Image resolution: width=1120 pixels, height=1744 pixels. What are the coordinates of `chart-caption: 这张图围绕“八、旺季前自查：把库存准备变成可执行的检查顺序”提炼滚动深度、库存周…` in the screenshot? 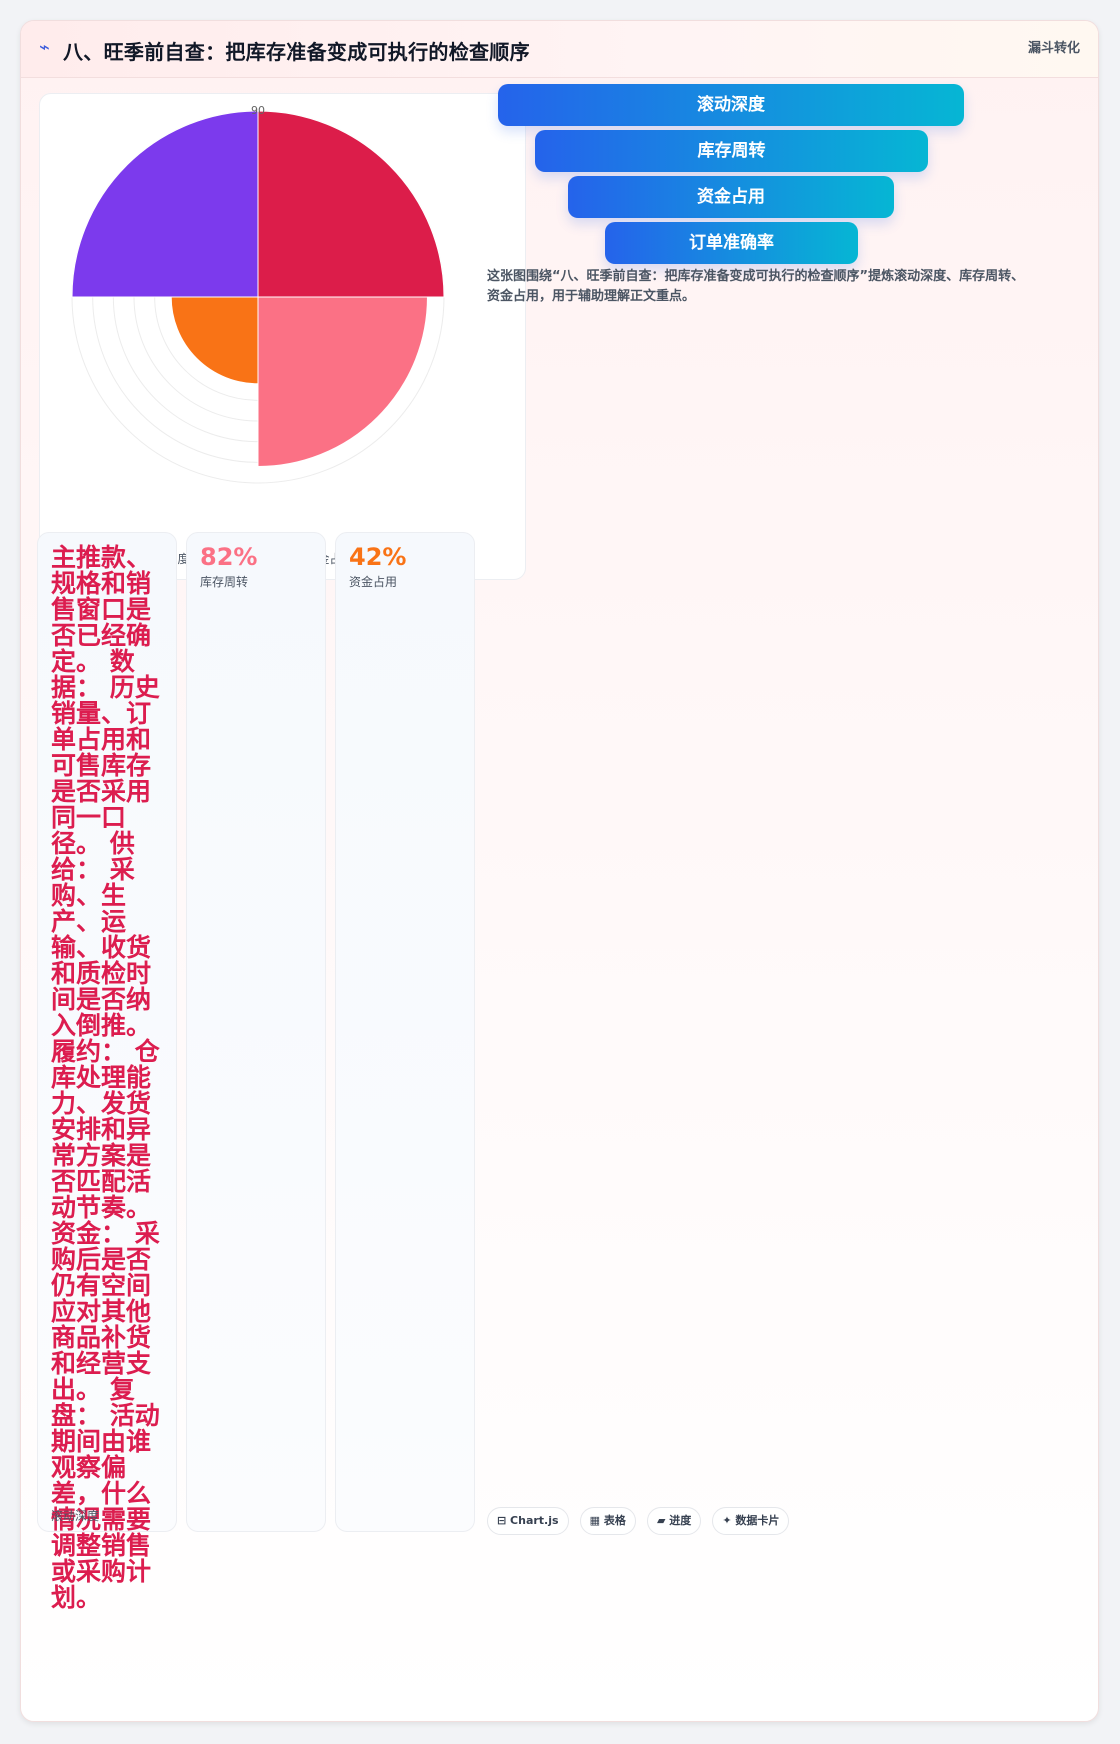 It's located at (756, 286).